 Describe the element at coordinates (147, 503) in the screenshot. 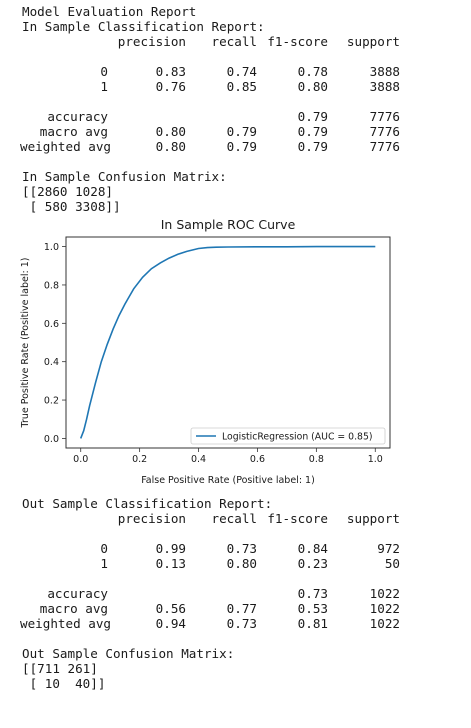

I see `out-sample-report-title: Out Sample Classification Report:` at that location.